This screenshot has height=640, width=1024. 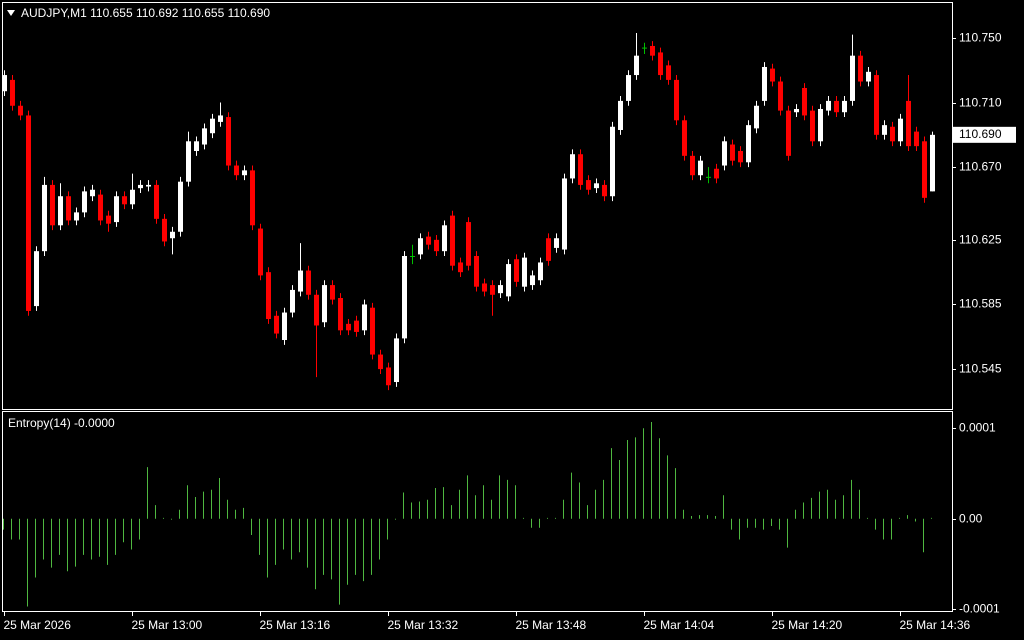 I want to click on current-price-tag, so click(x=984, y=134).